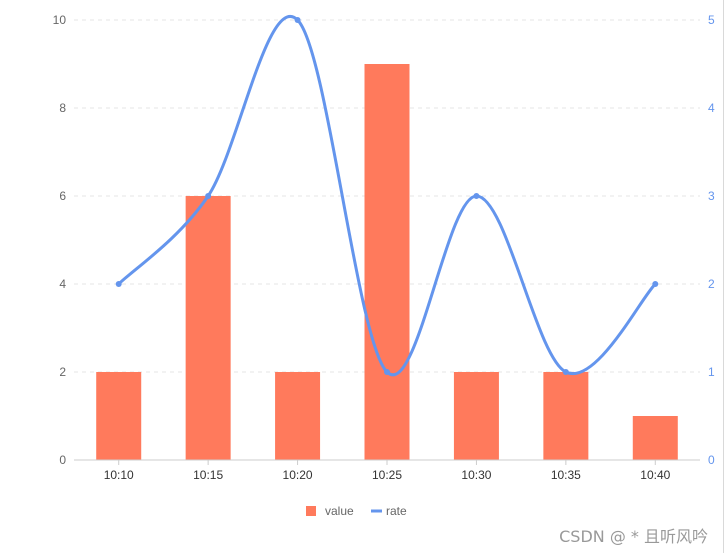 The width and height of the screenshot is (724, 553). I want to click on x-tick-label: 10:40, so click(655, 475).